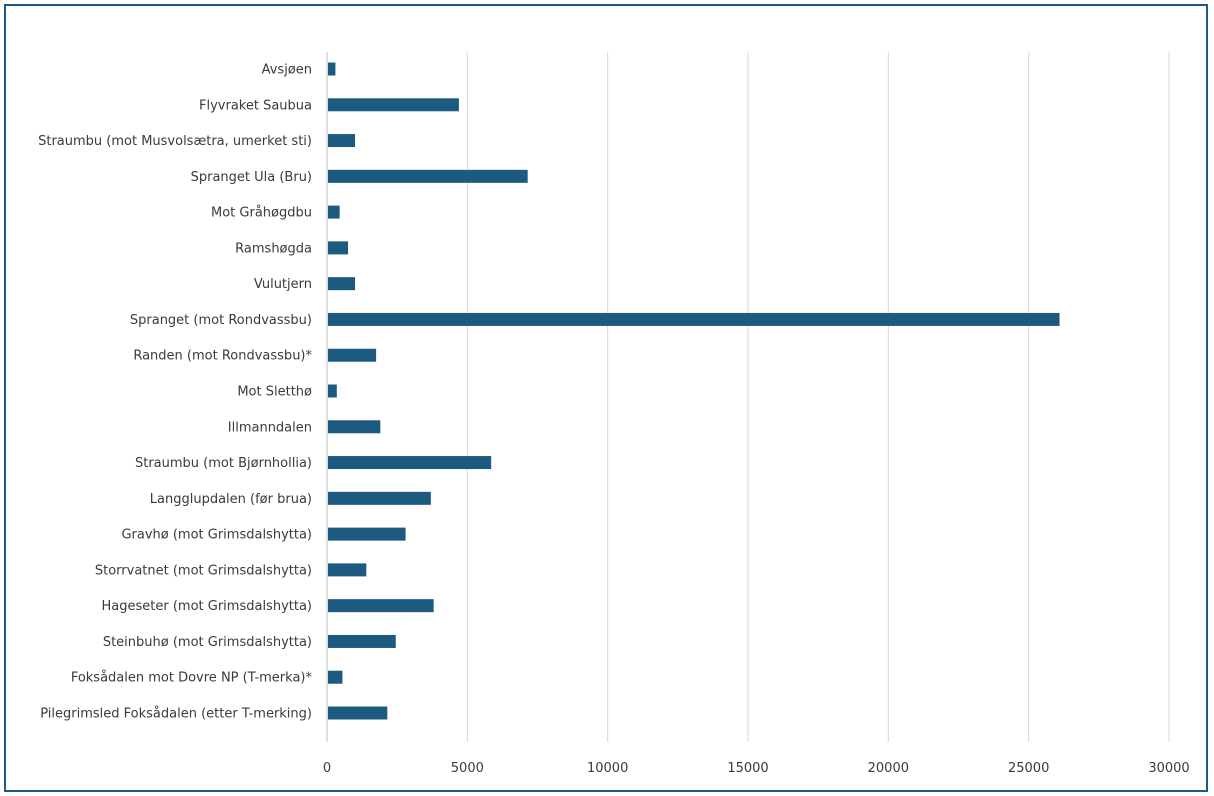  What do you see at coordinates (1168, 768) in the screenshot?
I see `x-tick-label: 30000` at bounding box center [1168, 768].